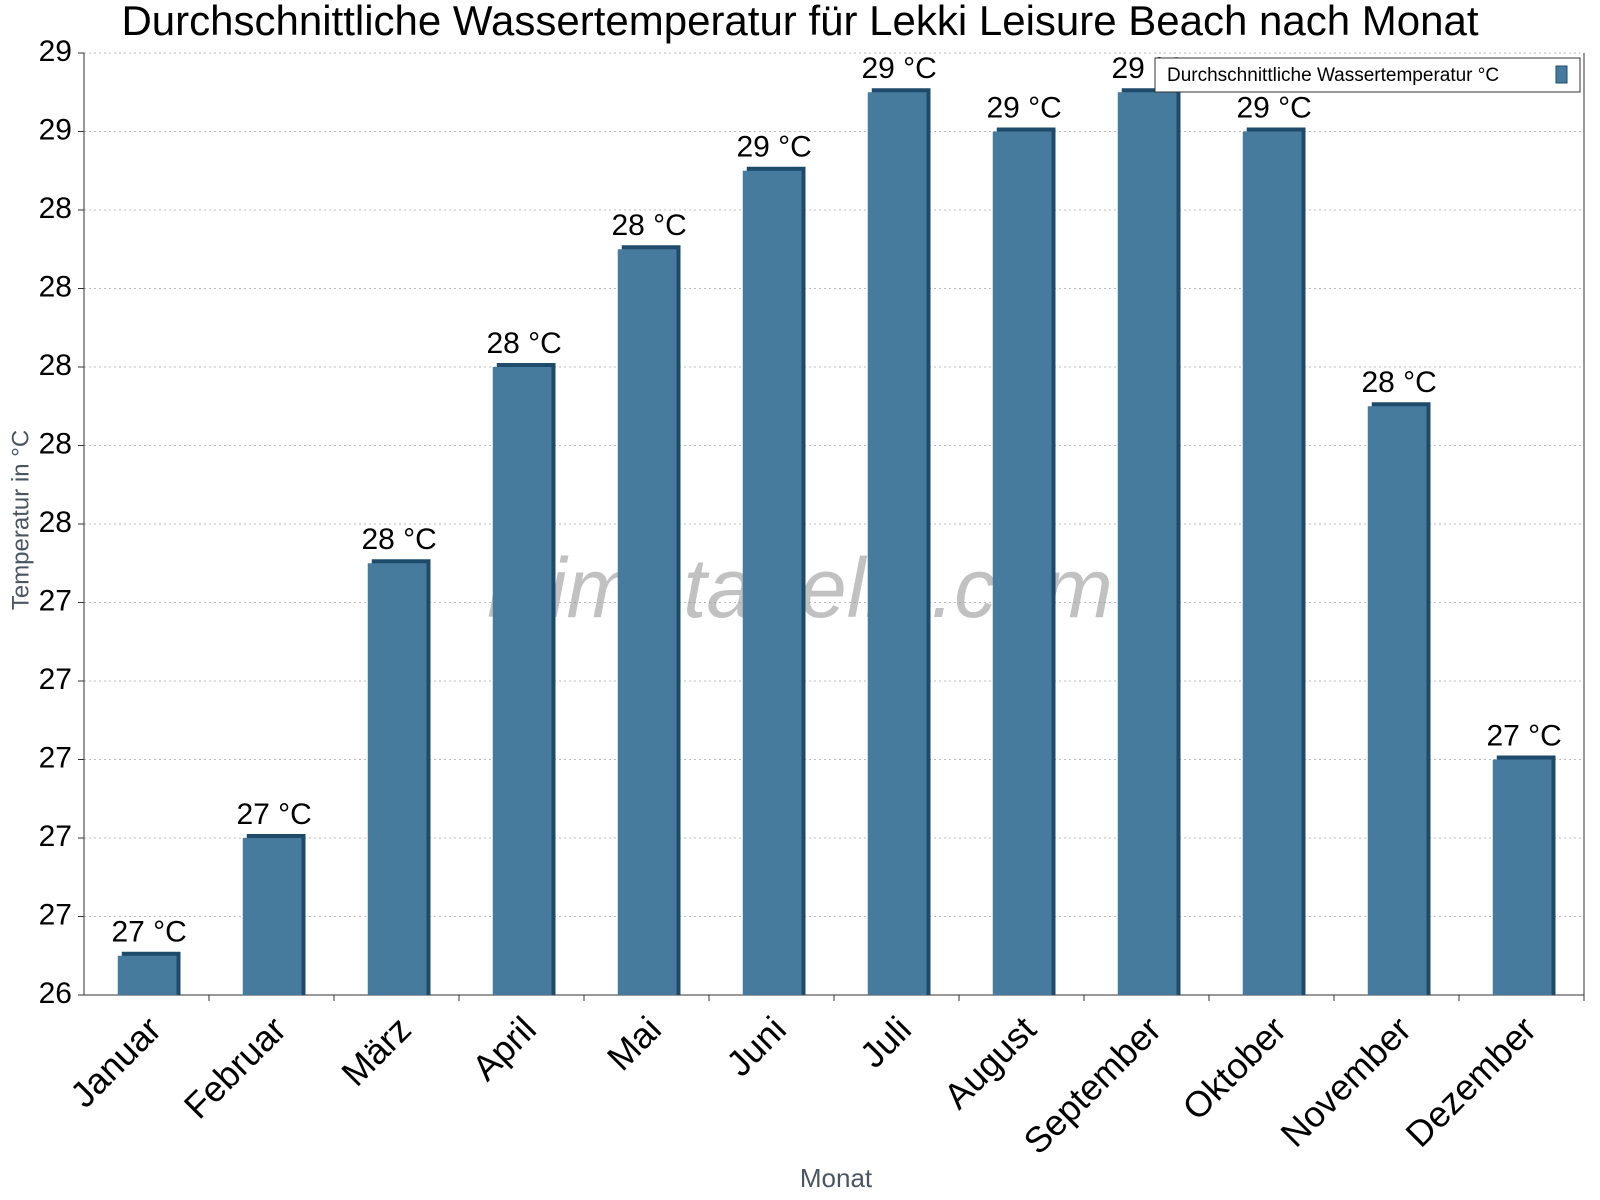 This screenshot has height=1200, width=1600. Describe the element at coordinates (376, 1051) in the screenshot. I see `x-tick-label: März` at that location.